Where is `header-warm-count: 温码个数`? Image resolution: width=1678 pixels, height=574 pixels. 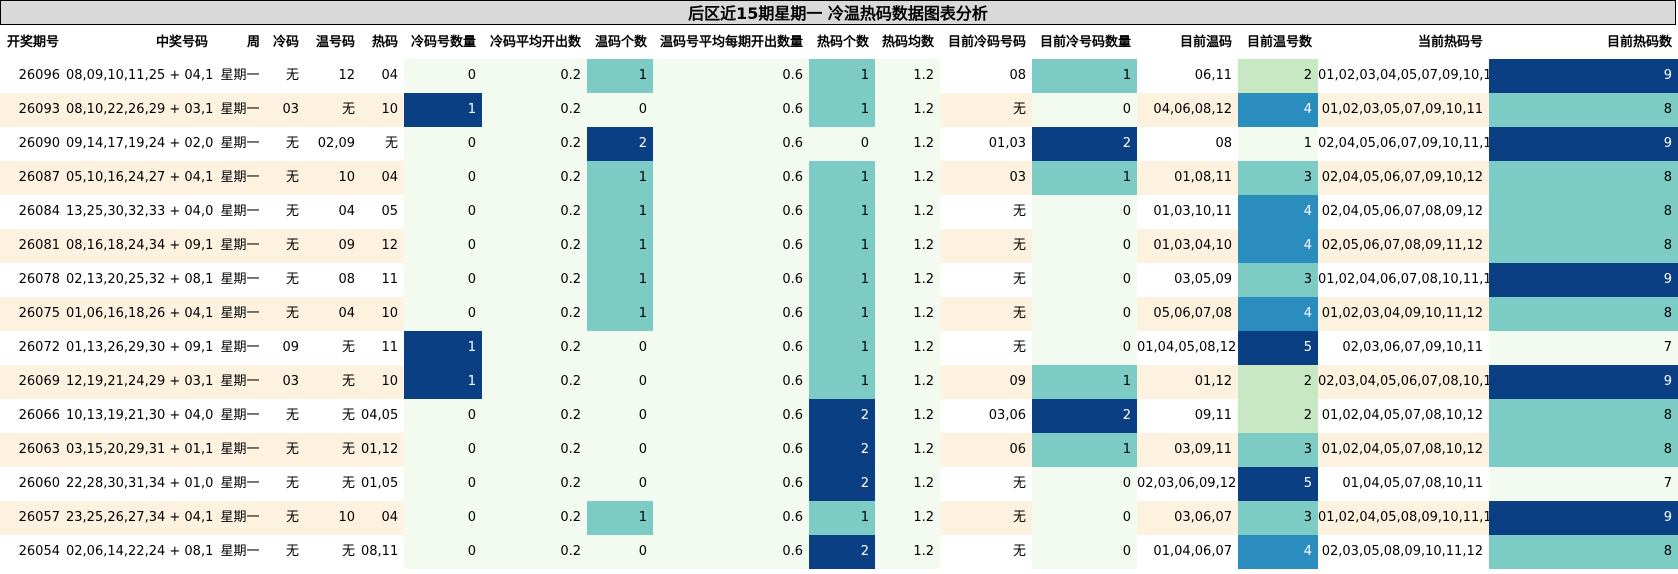
header-warm-count: 温码个数 is located at coordinates (620, 43).